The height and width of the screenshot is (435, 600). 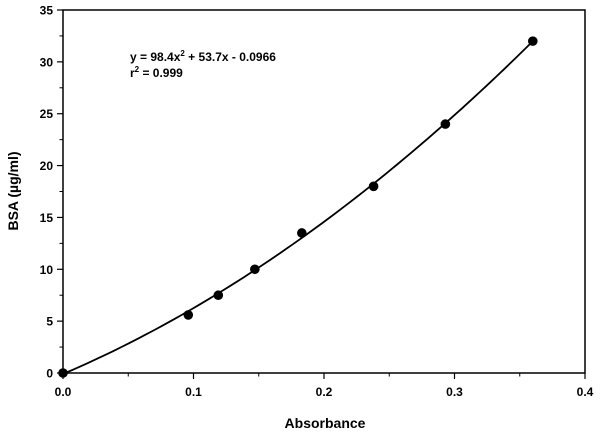 I want to click on x-axis-title: Absorbance, so click(x=325, y=423).